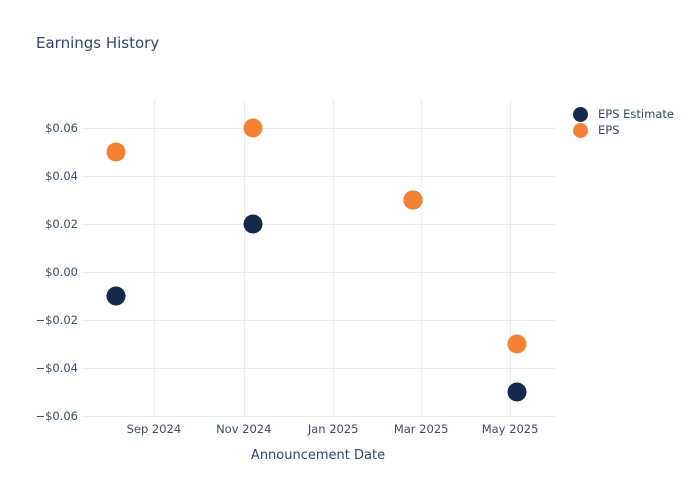 The image size is (700, 500). I want to click on y-tick-label: −$0.04, so click(56, 368).